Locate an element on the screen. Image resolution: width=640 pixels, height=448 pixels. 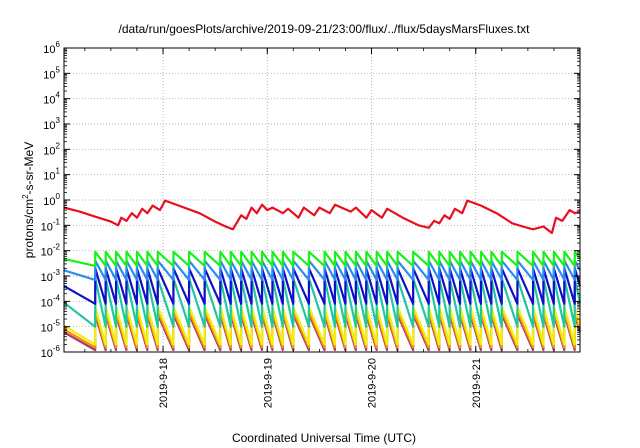
y-tick-exponent: 2 is located at coordinates (58, 145).